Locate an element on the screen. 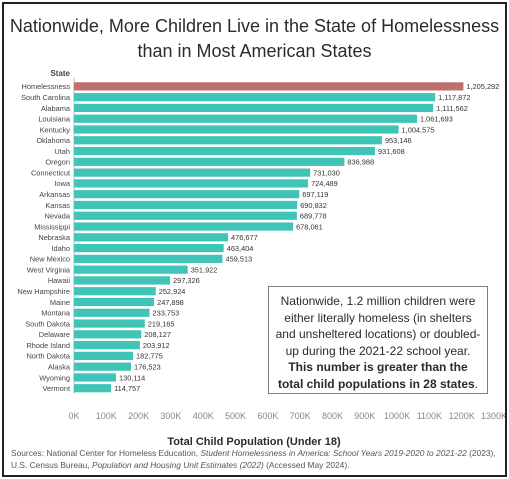  chart-title-line2: than in Most American States is located at coordinates (254, 51).